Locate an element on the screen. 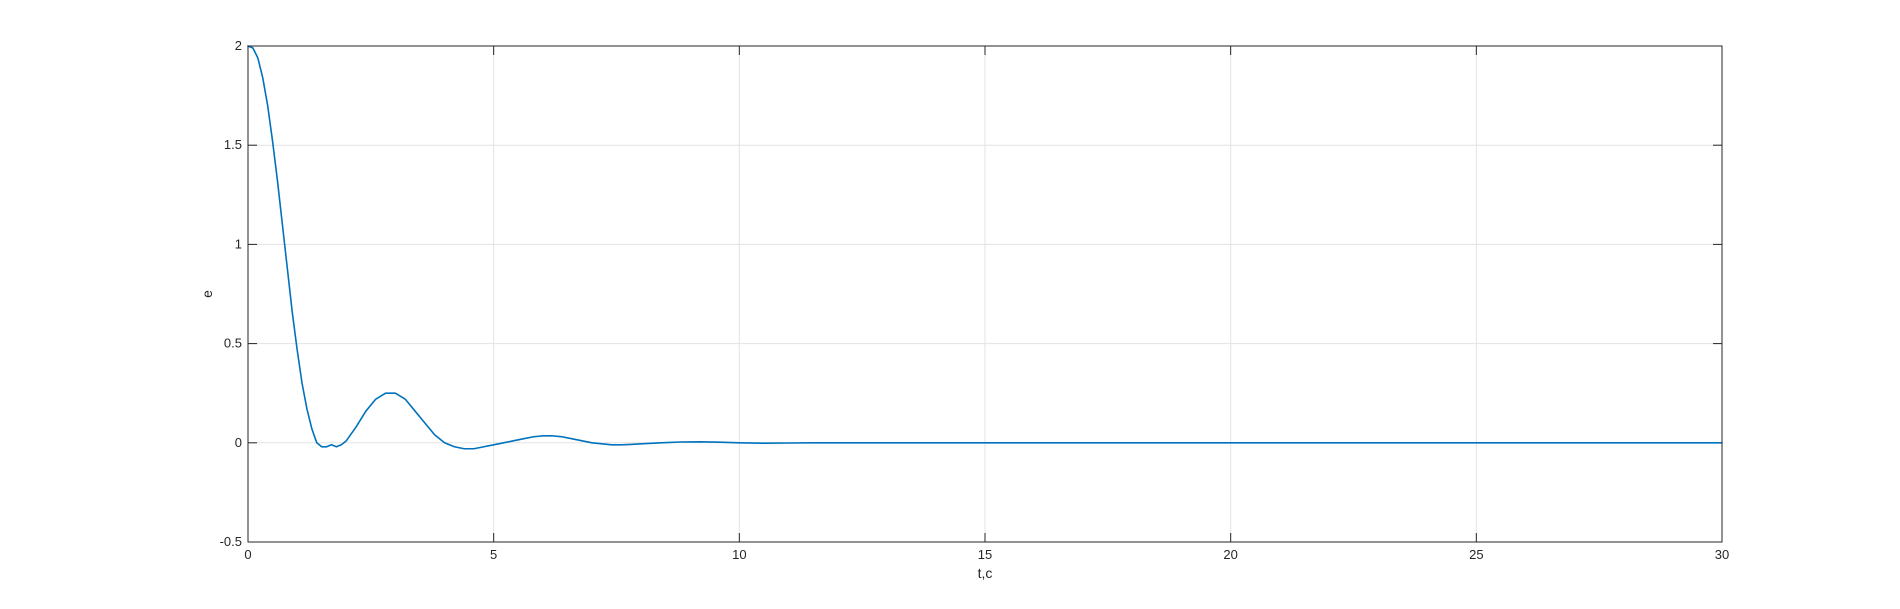  x-tick-label: 15 is located at coordinates (985, 554).